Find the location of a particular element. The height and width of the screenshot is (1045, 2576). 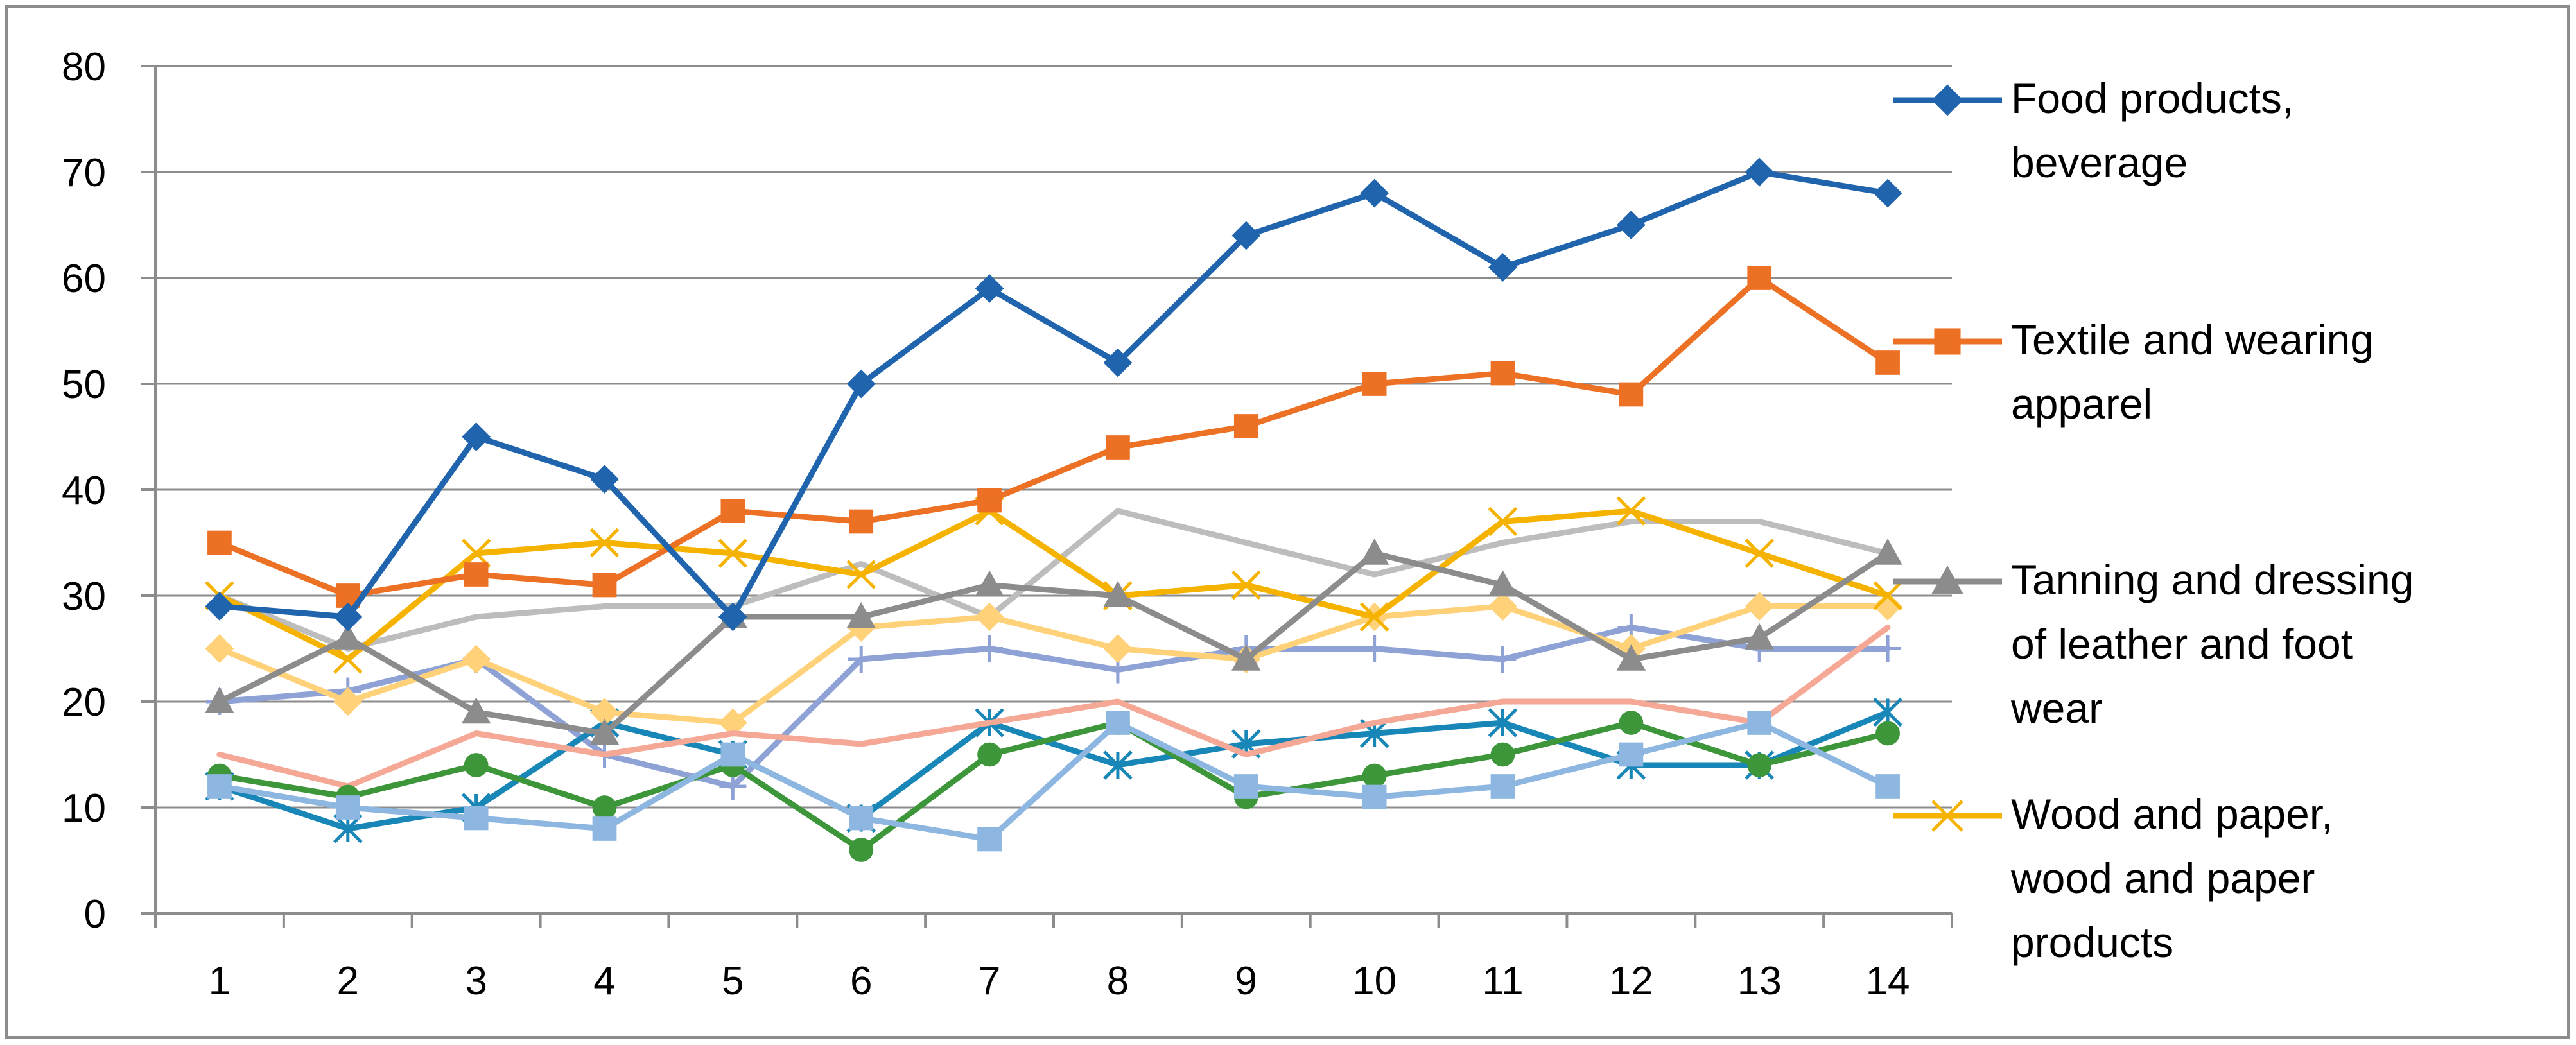

x-tick-label: 10 is located at coordinates (1374, 981).